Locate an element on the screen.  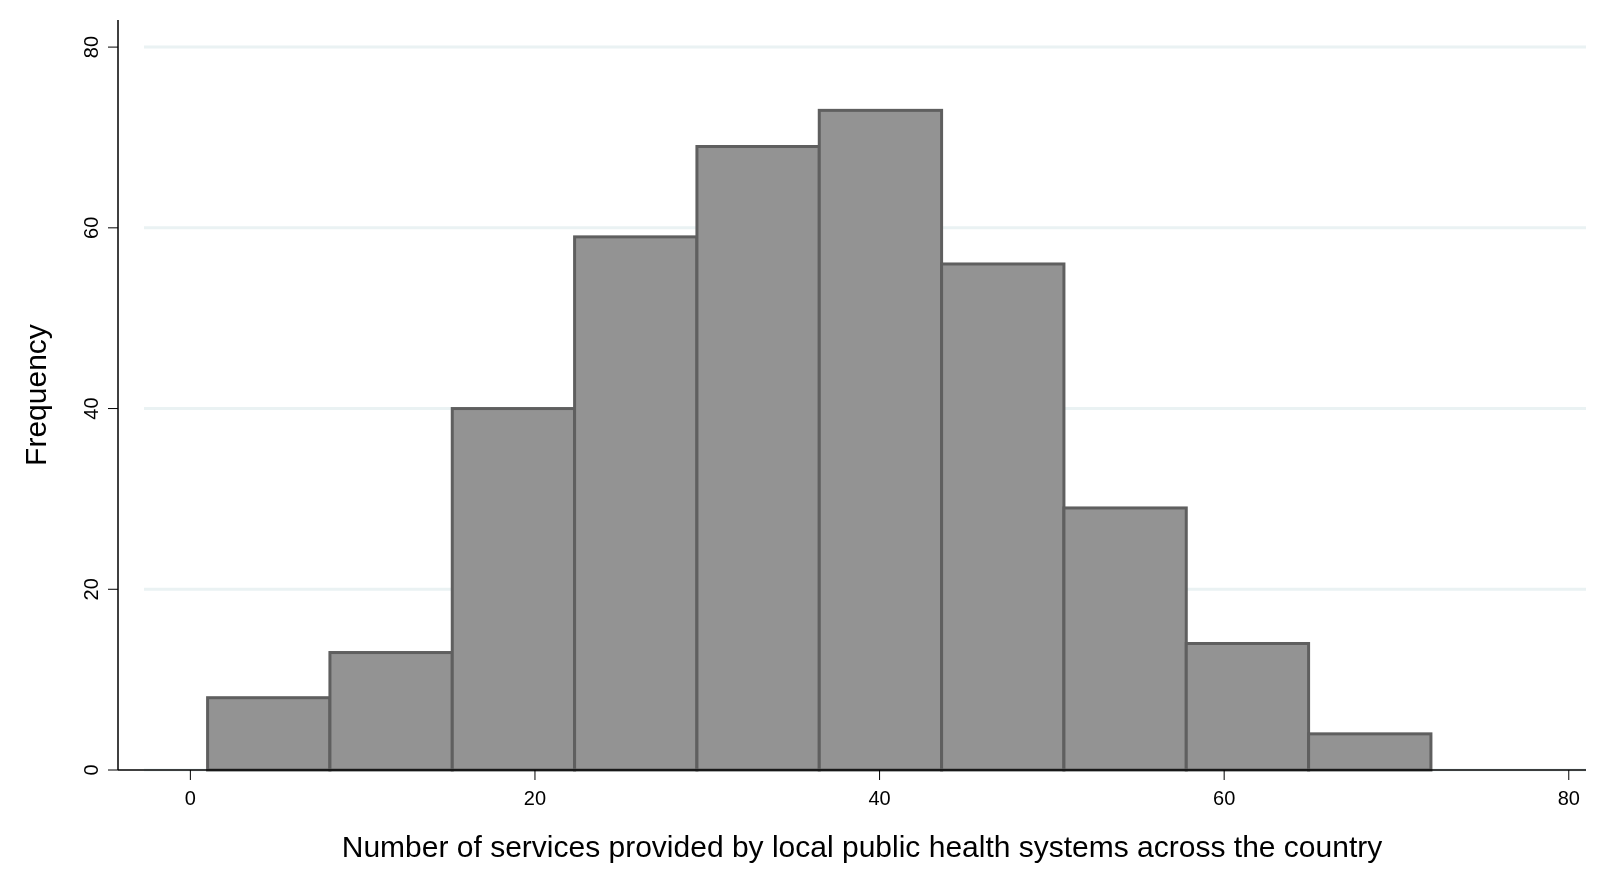
x-axis-title: Number of services provided by local public health systems across the country is located at coordinates (862, 846).